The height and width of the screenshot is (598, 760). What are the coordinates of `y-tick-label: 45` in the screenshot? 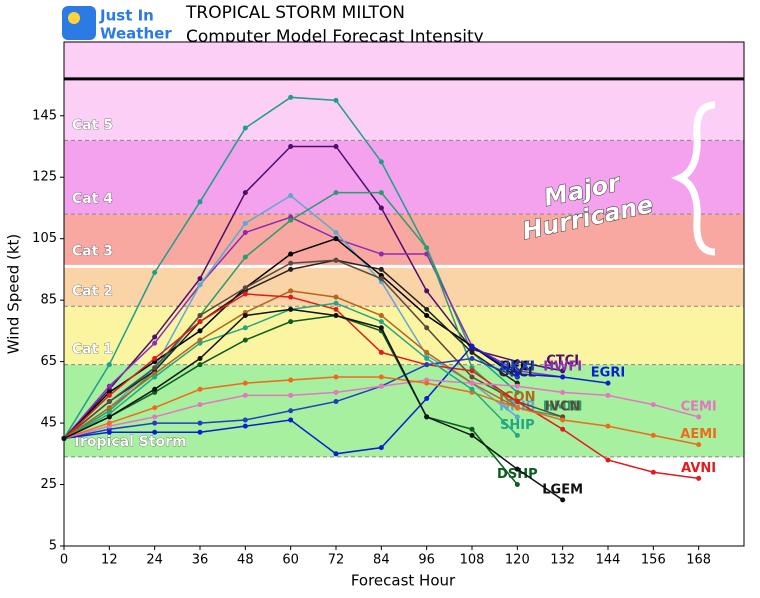 It's located at (48, 423).